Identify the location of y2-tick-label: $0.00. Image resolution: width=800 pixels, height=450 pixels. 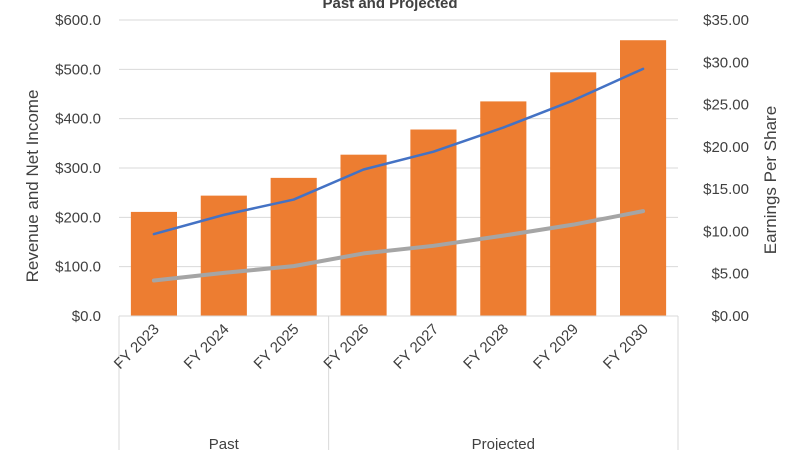
(730, 316).